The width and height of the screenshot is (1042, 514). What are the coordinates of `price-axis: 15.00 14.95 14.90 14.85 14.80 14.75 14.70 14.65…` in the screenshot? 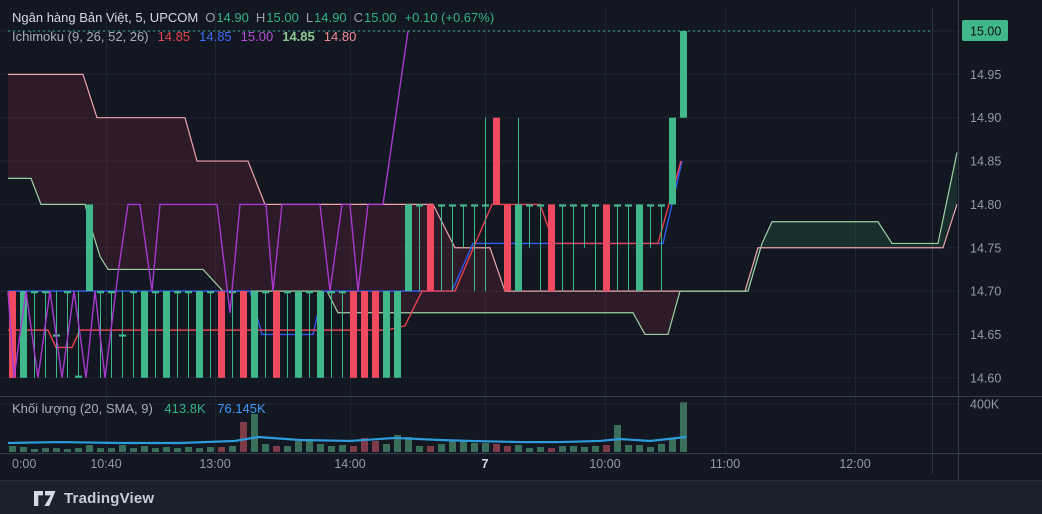 It's located at (985, 216).